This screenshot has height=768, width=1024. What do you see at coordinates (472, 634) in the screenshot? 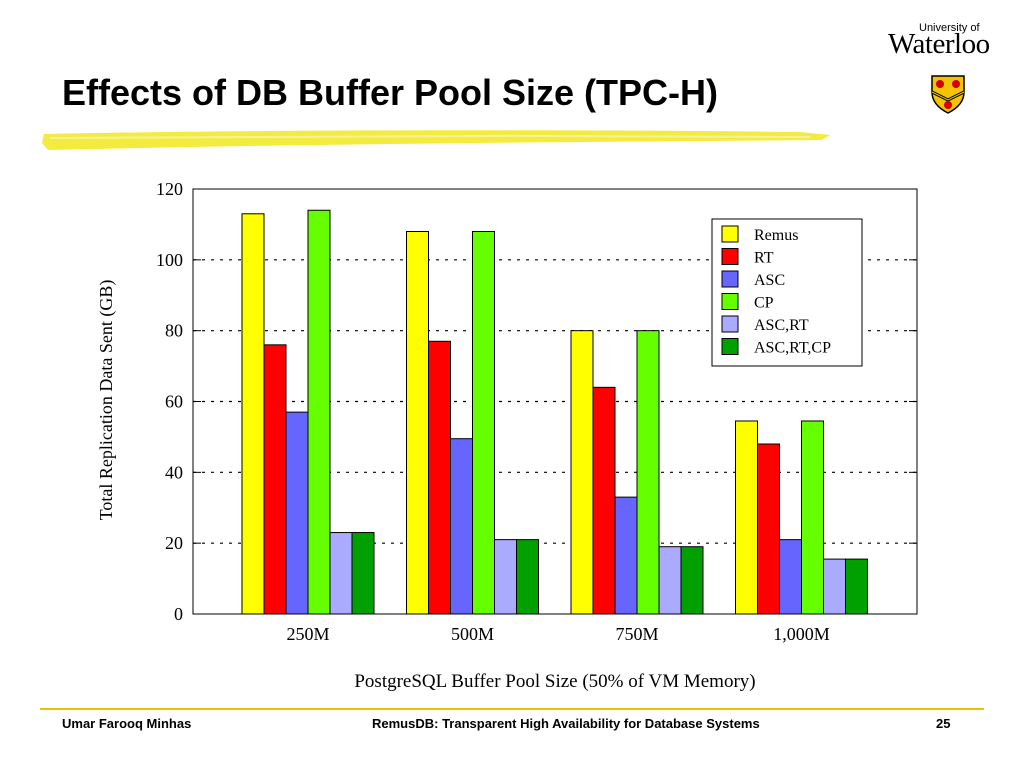
I see `x-tick-label: 500M` at bounding box center [472, 634].